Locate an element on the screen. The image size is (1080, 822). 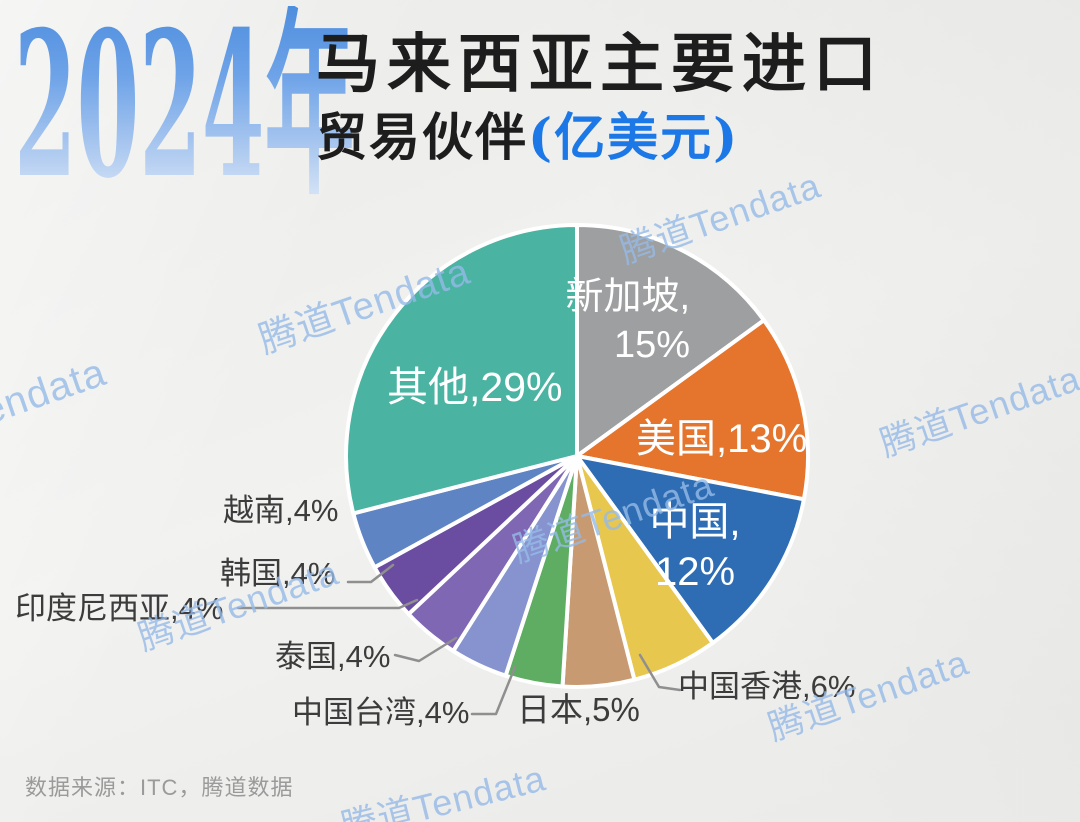
slice-label-日本: 日本,5% is located at coordinates (578, 709).